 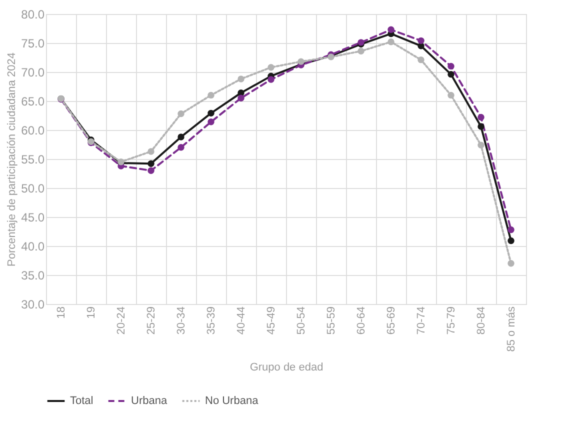 I want to click on x-tick-label: 70-74, so click(x=422, y=320).